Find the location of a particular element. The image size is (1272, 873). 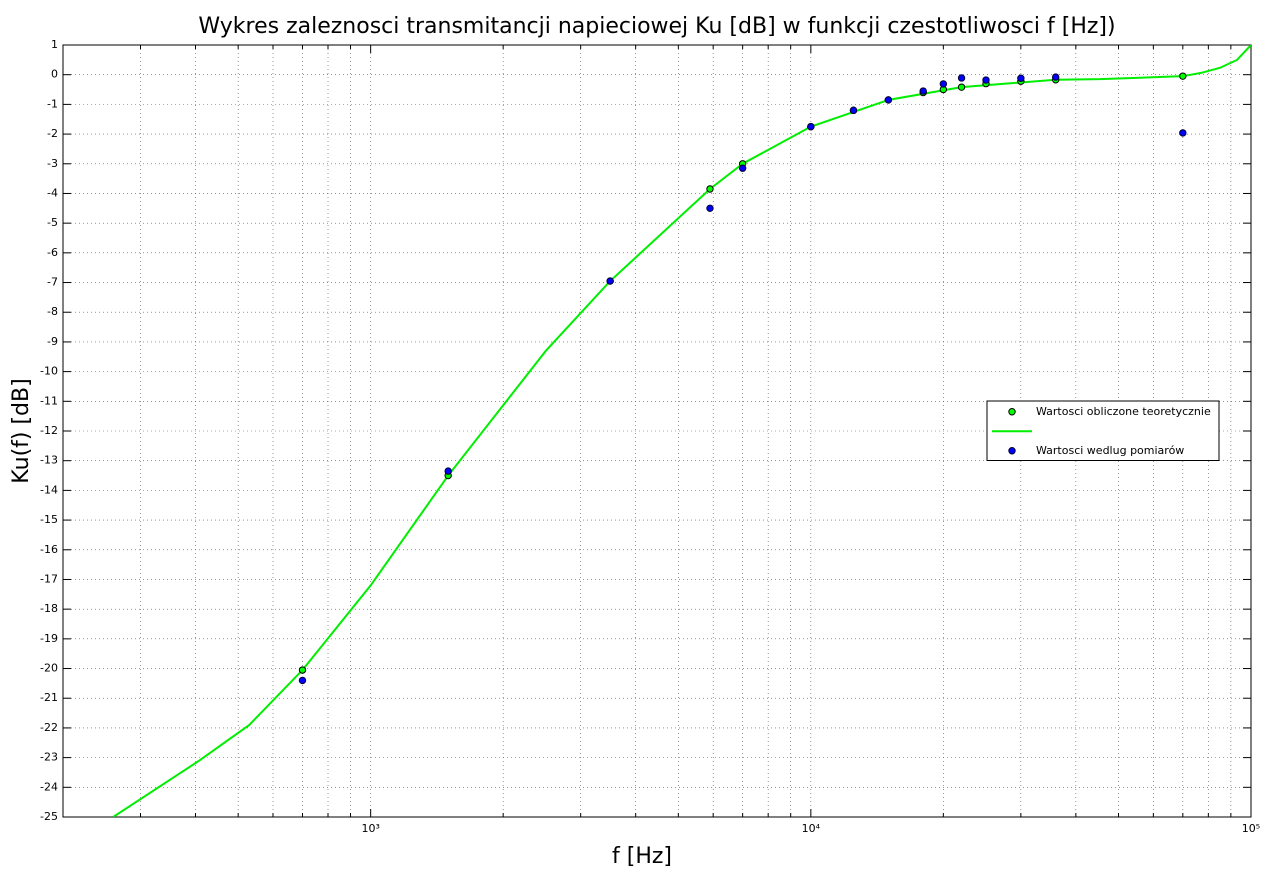

y-tick-label: -20 is located at coordinates (49, 668).